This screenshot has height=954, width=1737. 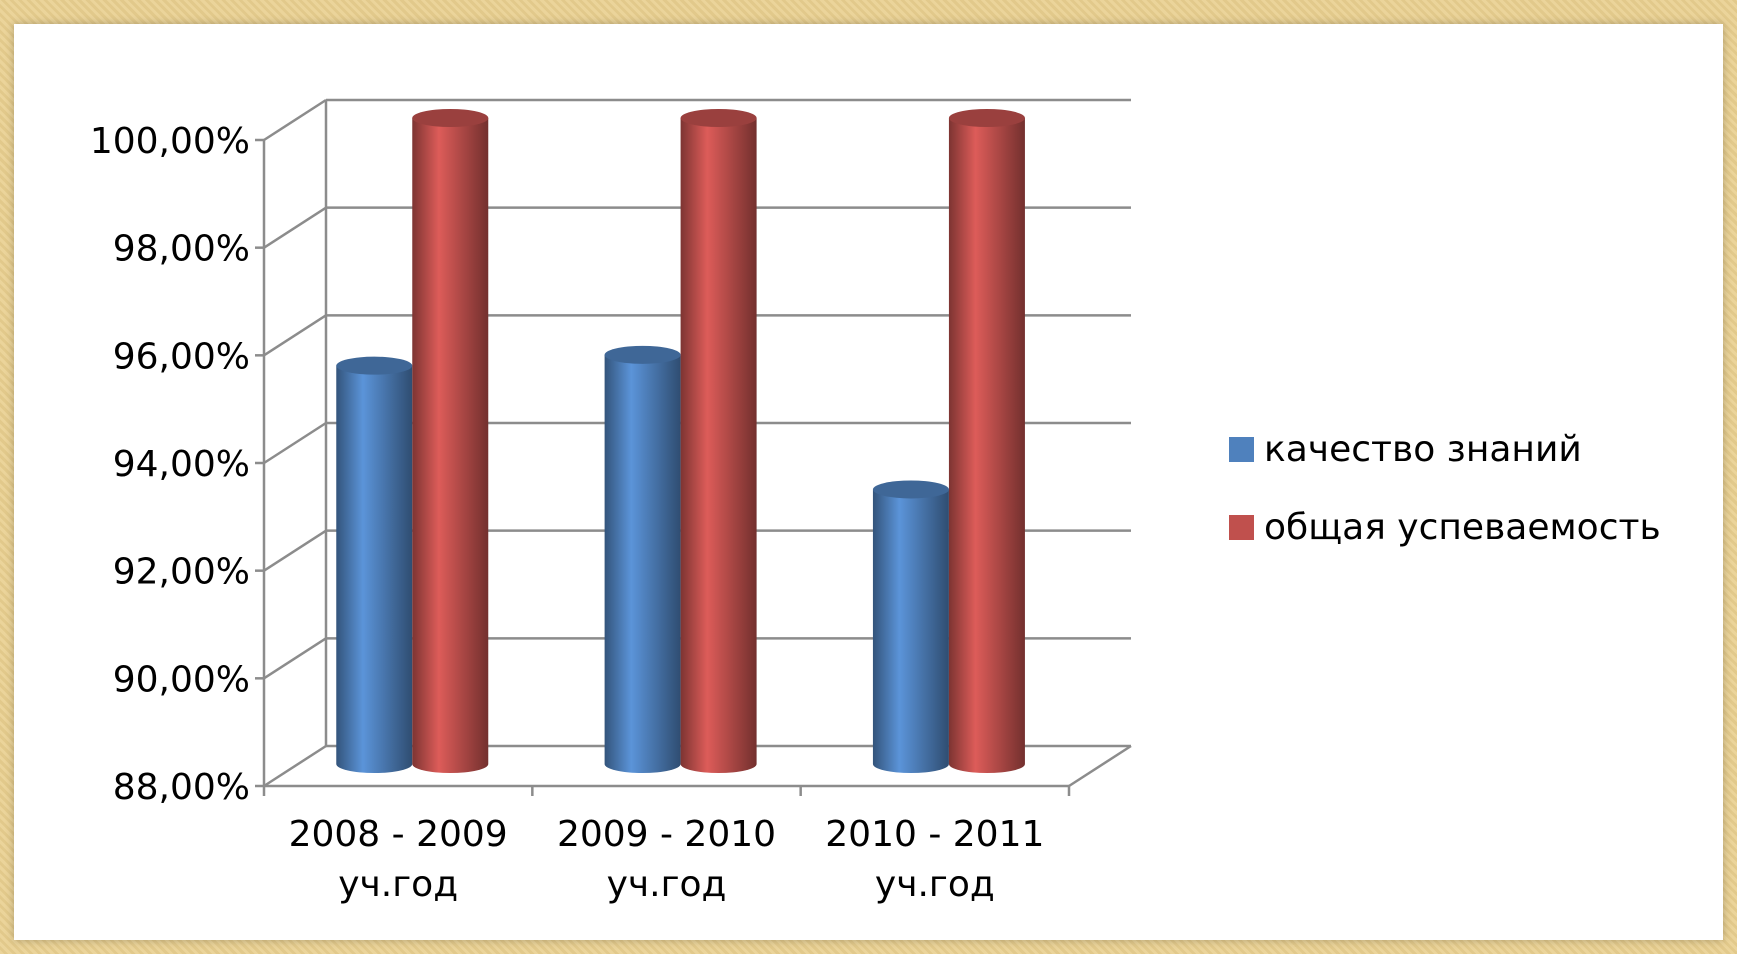 I want to click on legend-item-performance: общая успеваемость, so click(x=1445, y=527).